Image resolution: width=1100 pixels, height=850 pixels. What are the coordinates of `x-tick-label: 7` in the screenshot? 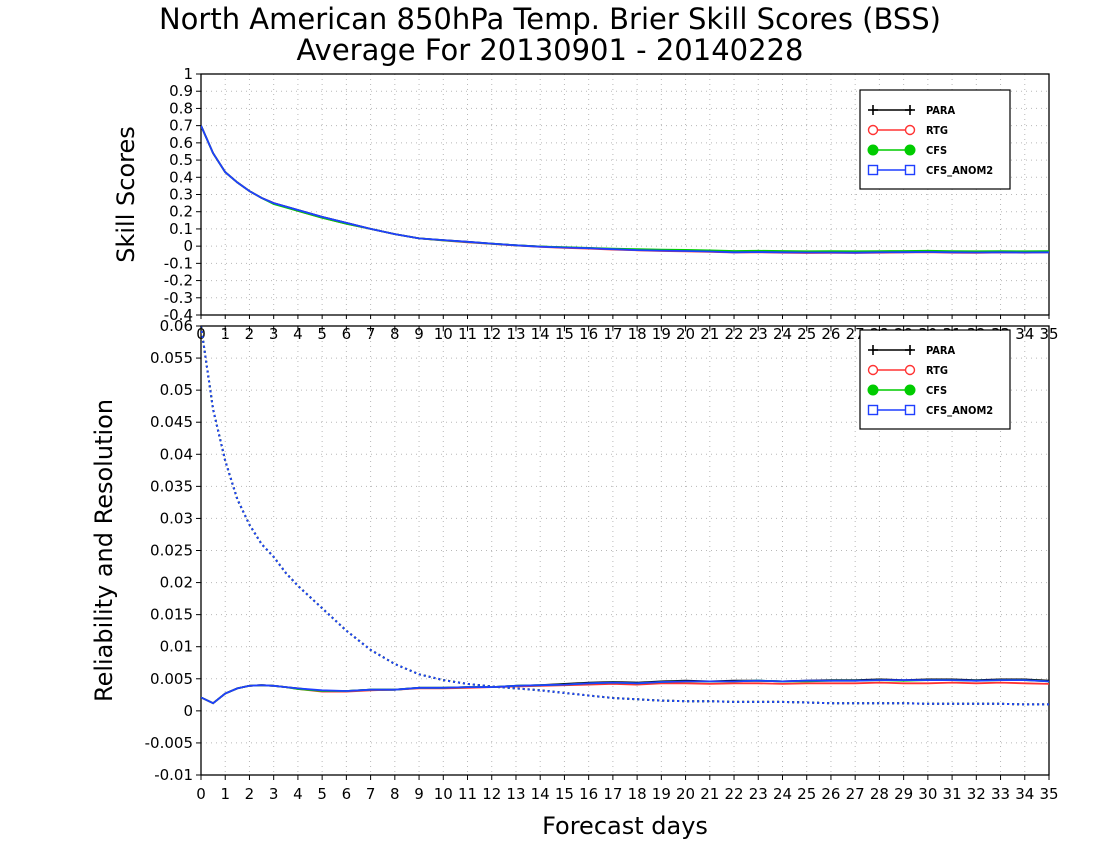 It's located at (371, 794).